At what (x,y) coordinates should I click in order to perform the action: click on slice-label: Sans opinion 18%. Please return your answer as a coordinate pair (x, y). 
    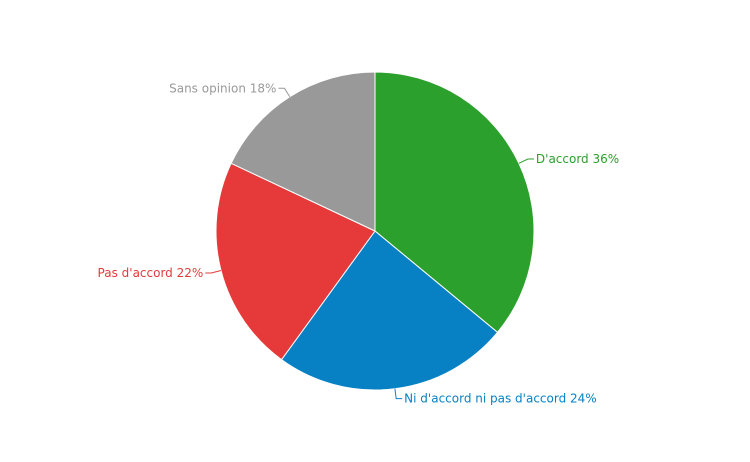
    Looking at the image, I should click on (222, 88).